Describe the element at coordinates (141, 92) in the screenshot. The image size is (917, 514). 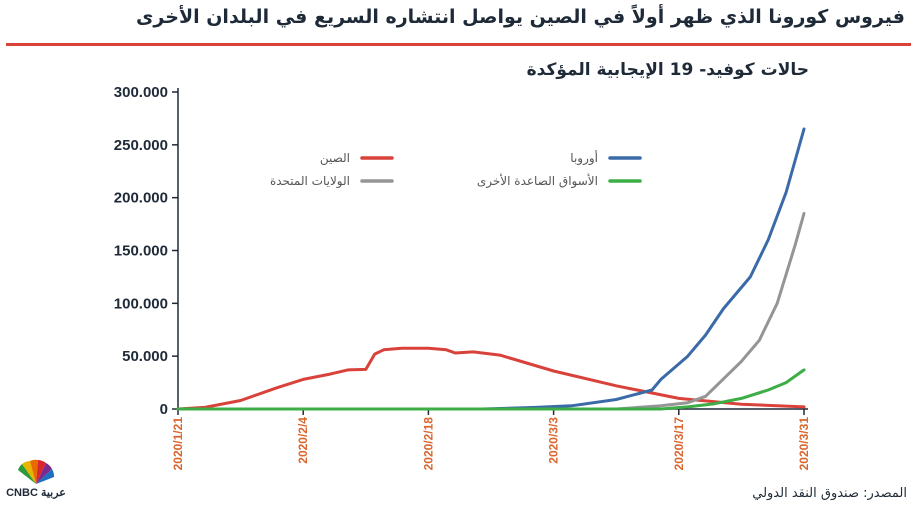
I see `y-tick-label: 300.000` at that location.